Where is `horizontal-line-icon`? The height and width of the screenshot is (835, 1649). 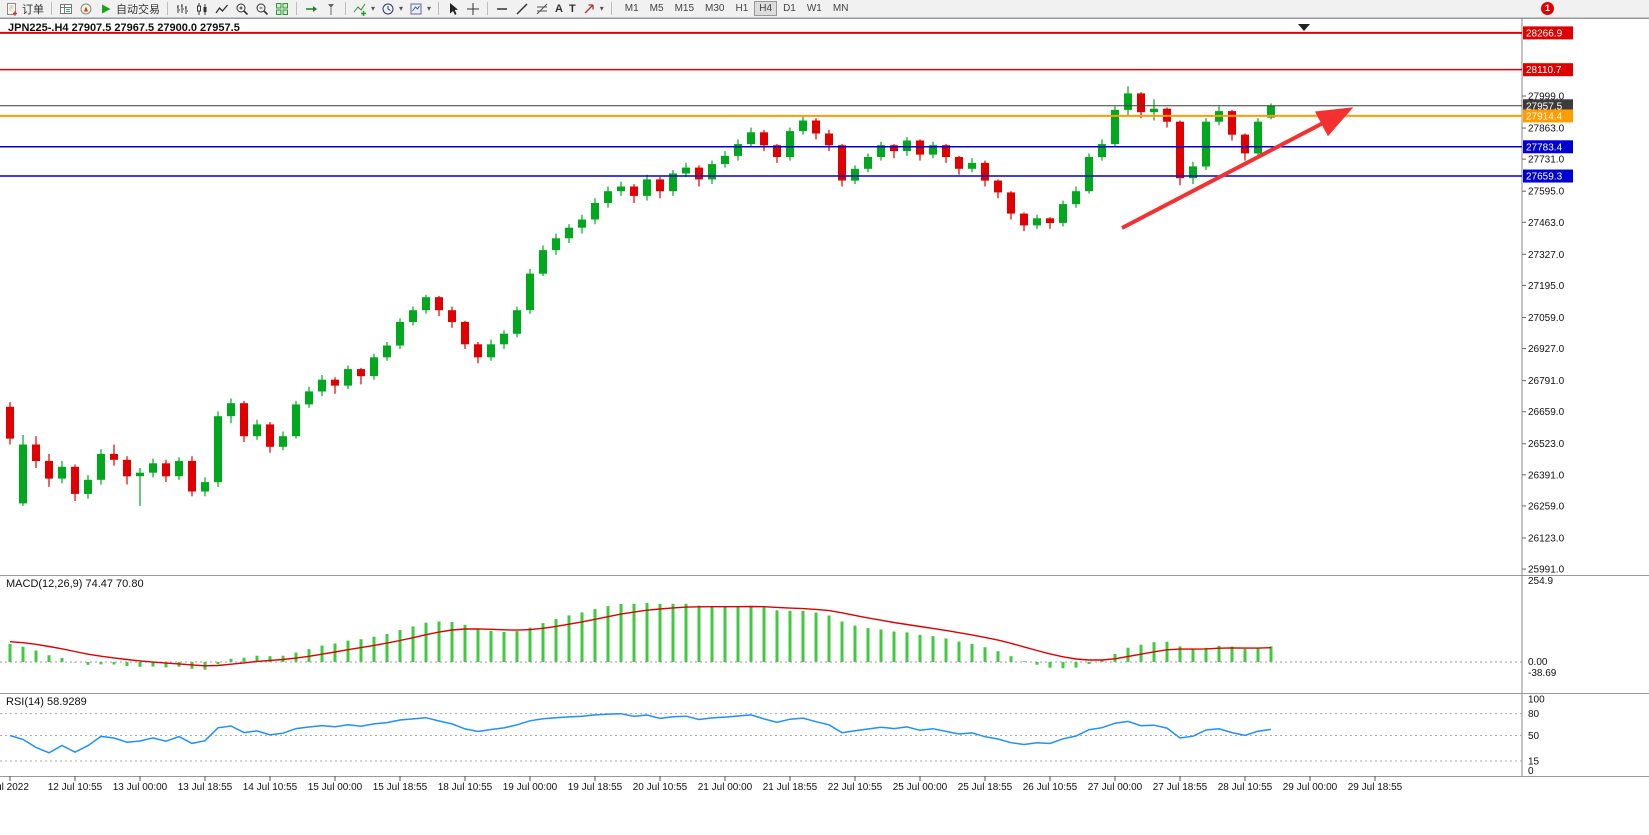
horizontal-line-icon is located at coordinates (502, 8).